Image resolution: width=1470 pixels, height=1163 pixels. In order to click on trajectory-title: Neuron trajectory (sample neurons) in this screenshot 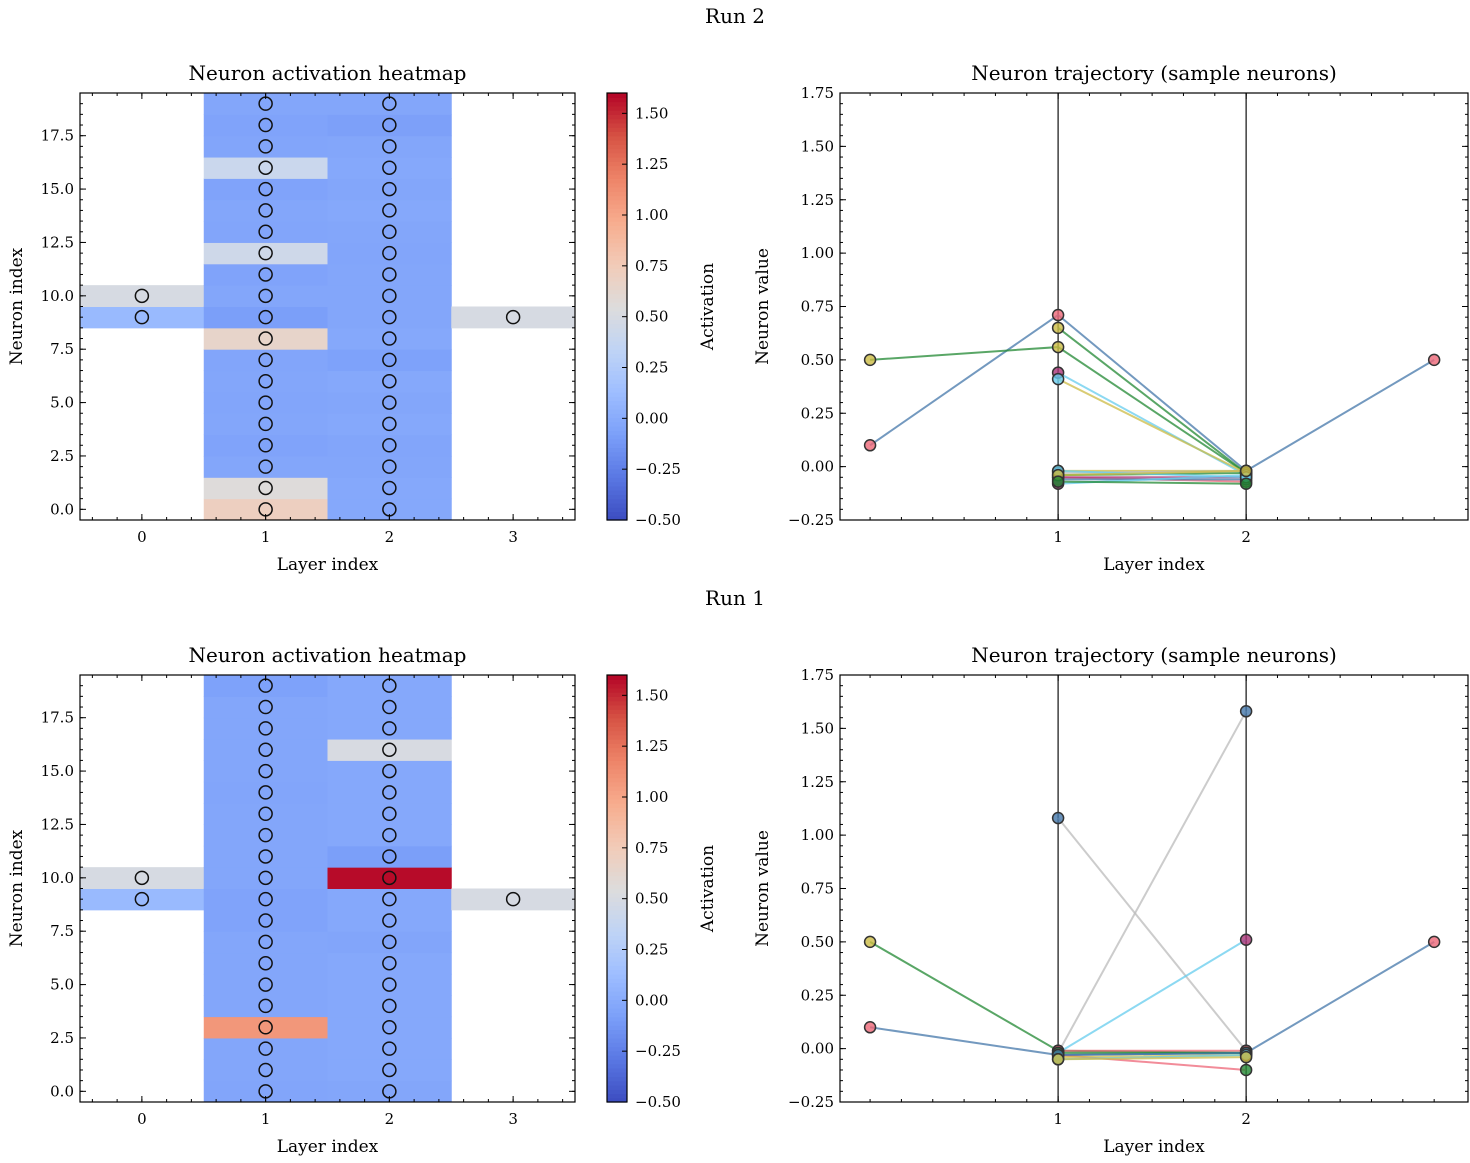, I will do `click(1154, 655)`.